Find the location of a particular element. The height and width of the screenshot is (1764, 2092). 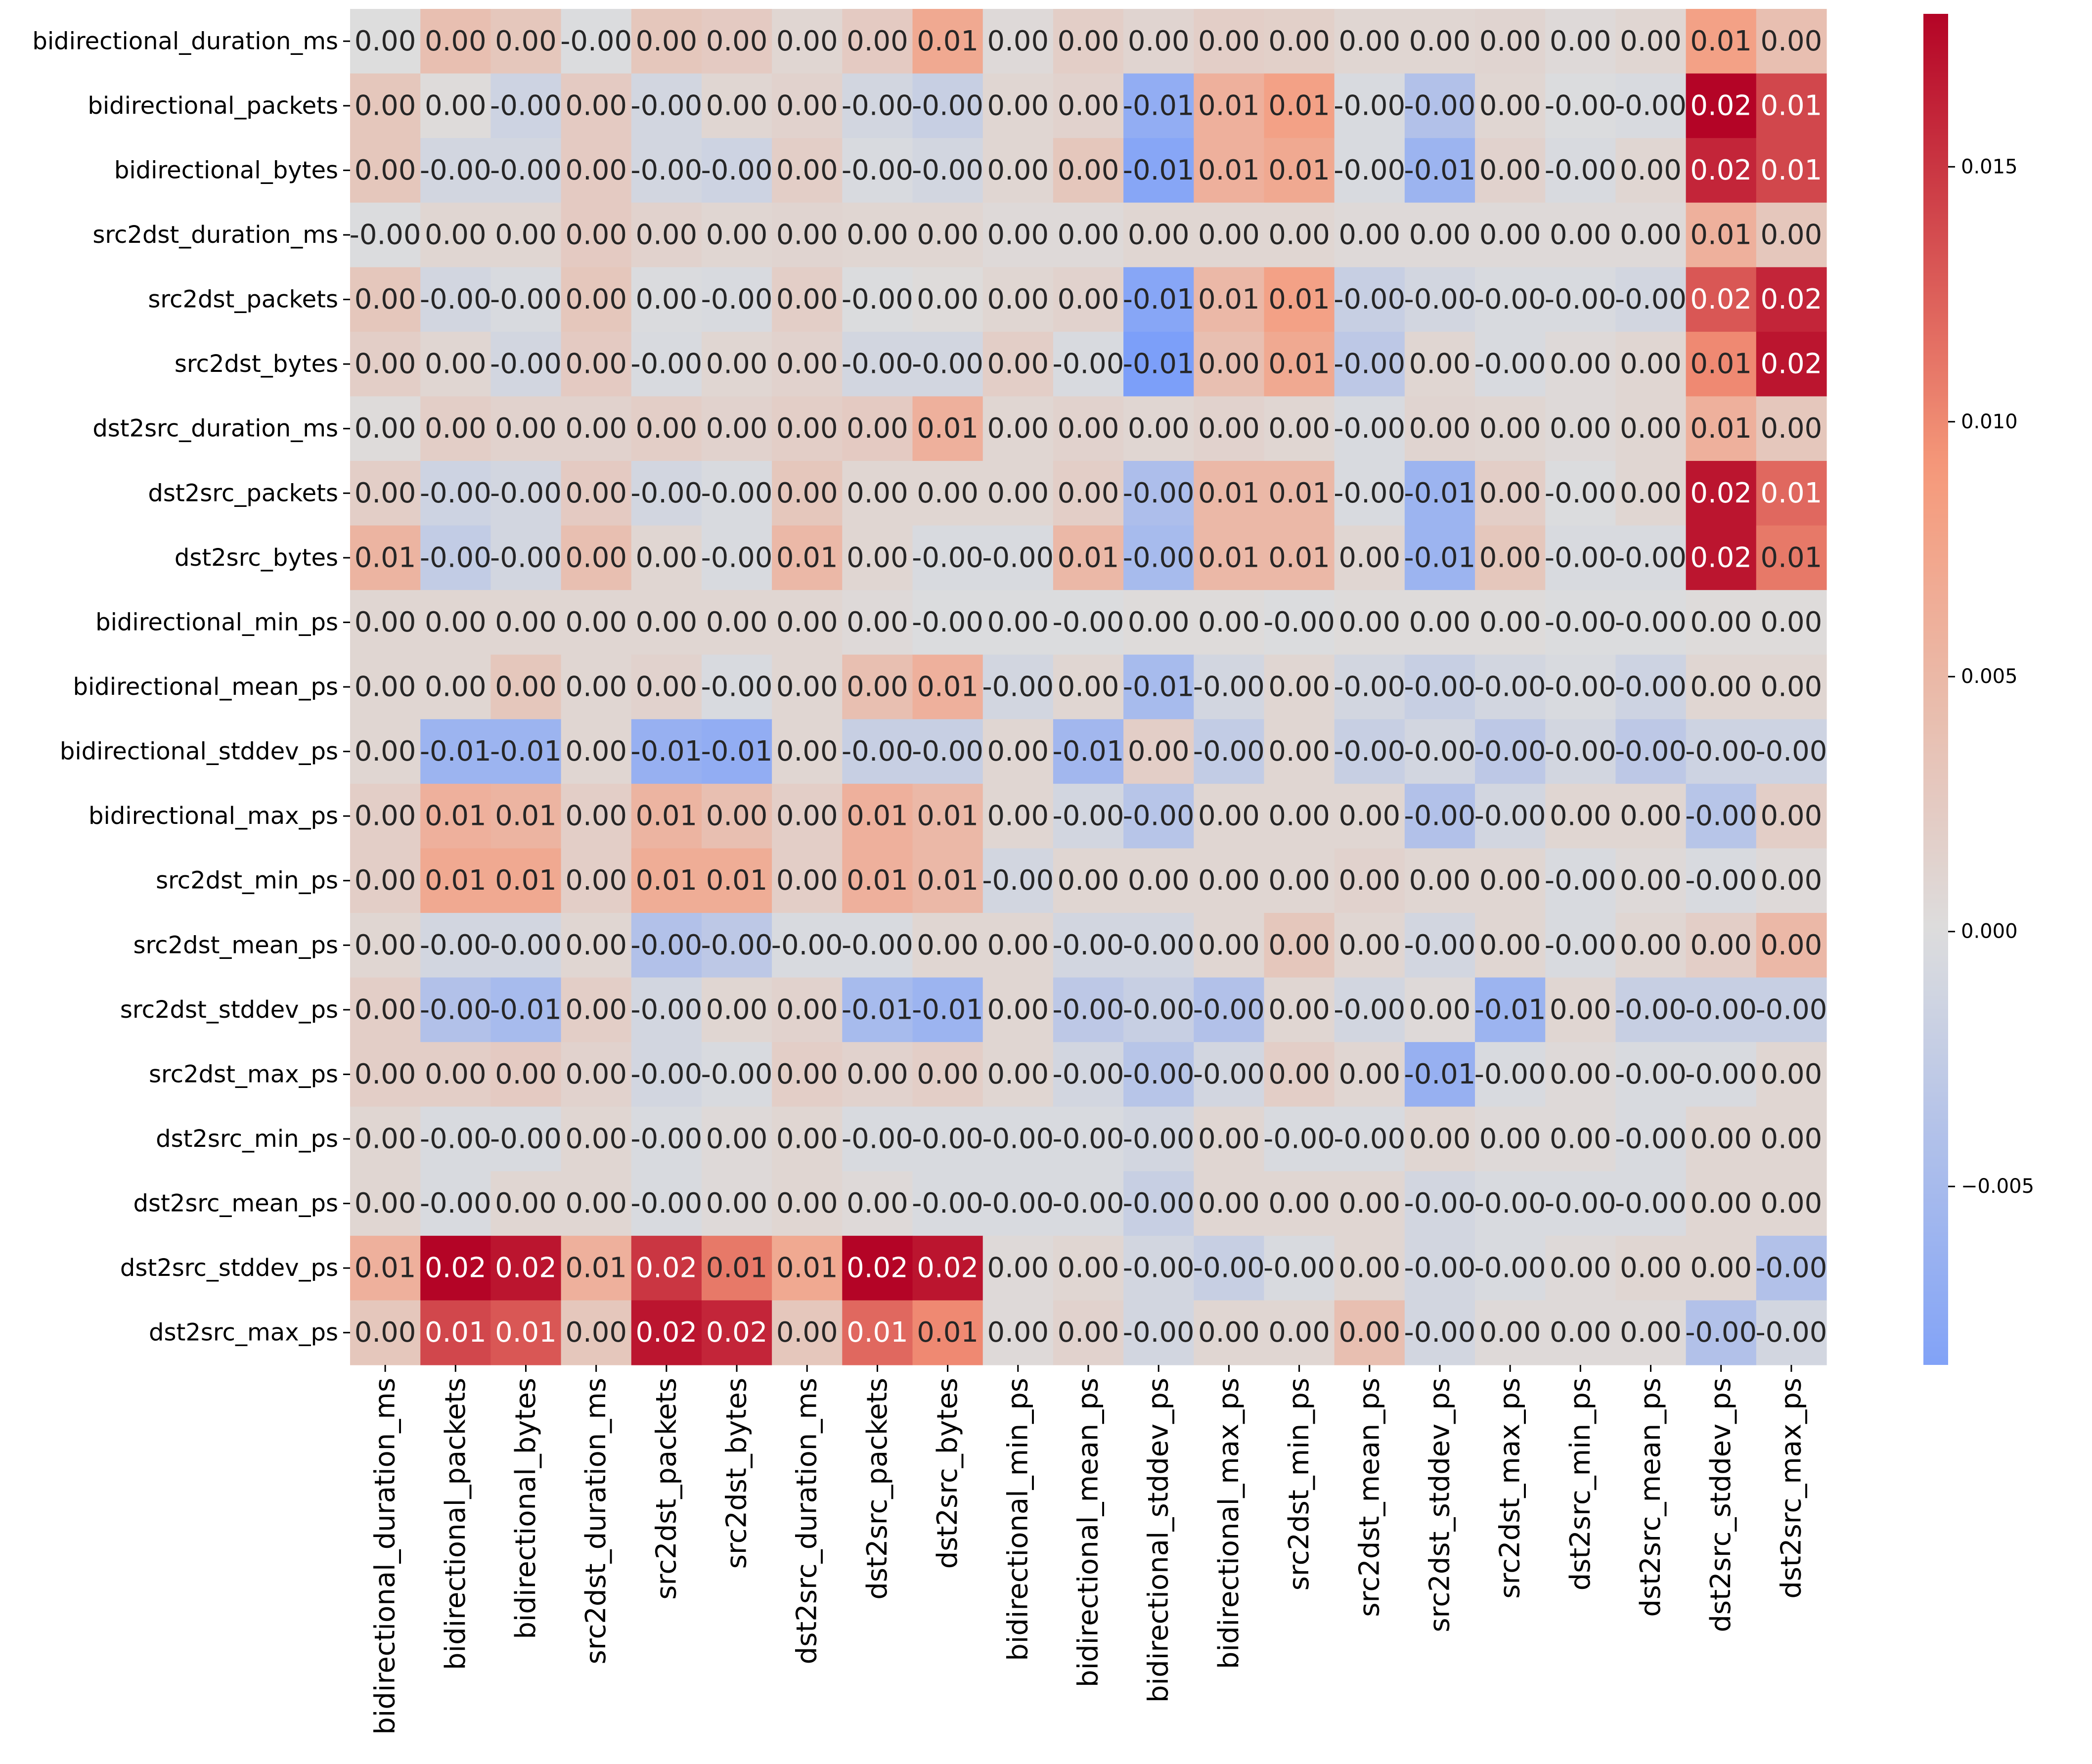

colorbar-tick-label: −0.005 is located at coordinates (1997, 1186).